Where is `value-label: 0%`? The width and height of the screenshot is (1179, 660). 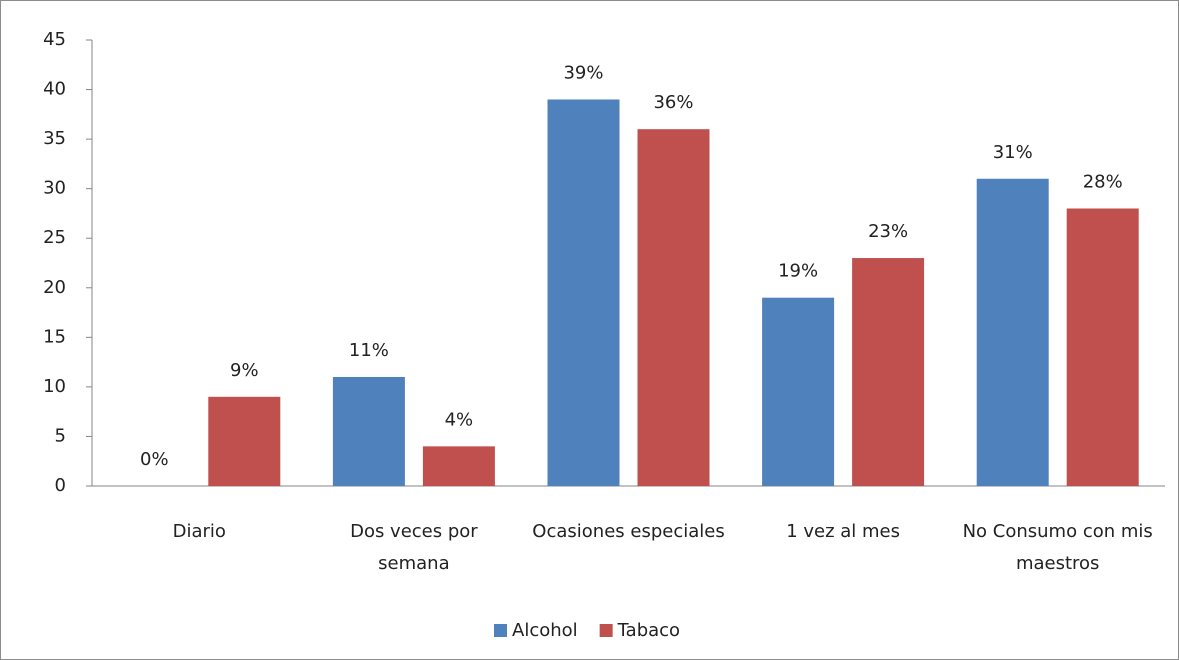
value-label: 0% is located at coordinates (154, 459).